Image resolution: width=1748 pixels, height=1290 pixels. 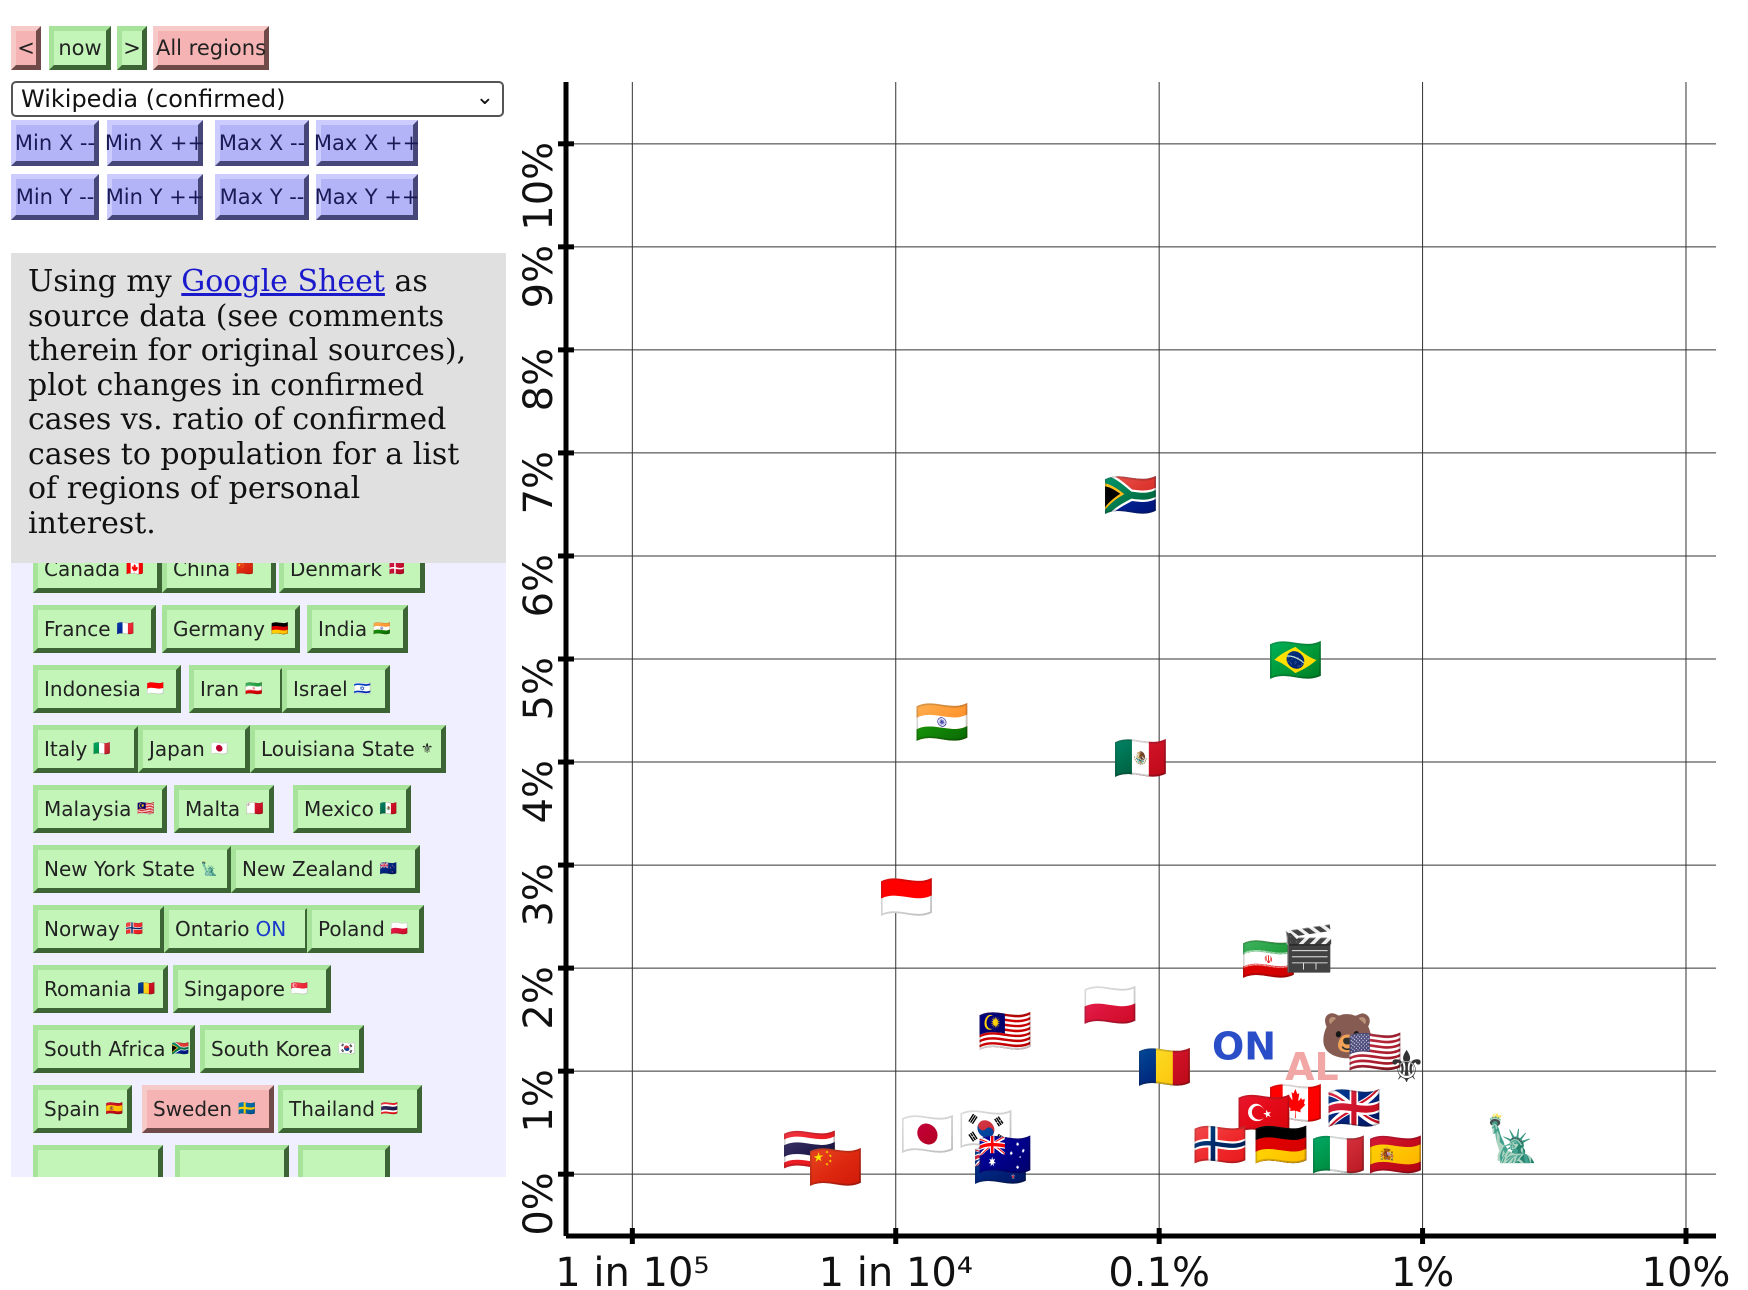 What do you see at coordinates (367, 143) in the screenshot?
I see `max-x-increase-button: Max X ++` at bounding box center [367, 143].